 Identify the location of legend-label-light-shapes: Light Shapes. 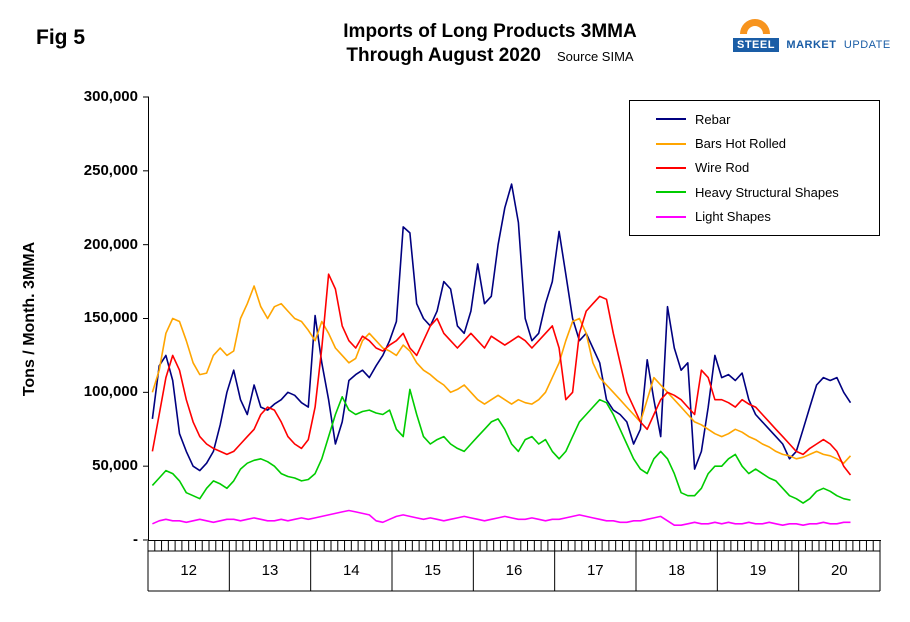
(733, 217).